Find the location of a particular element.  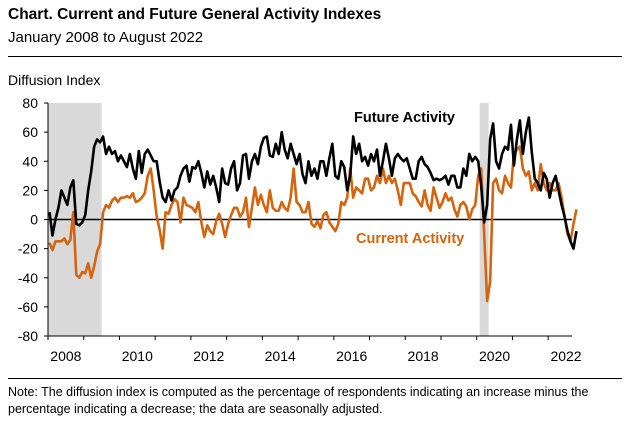

annotations-group: Future Activity Current Activity is located at coordinates (409, 178).